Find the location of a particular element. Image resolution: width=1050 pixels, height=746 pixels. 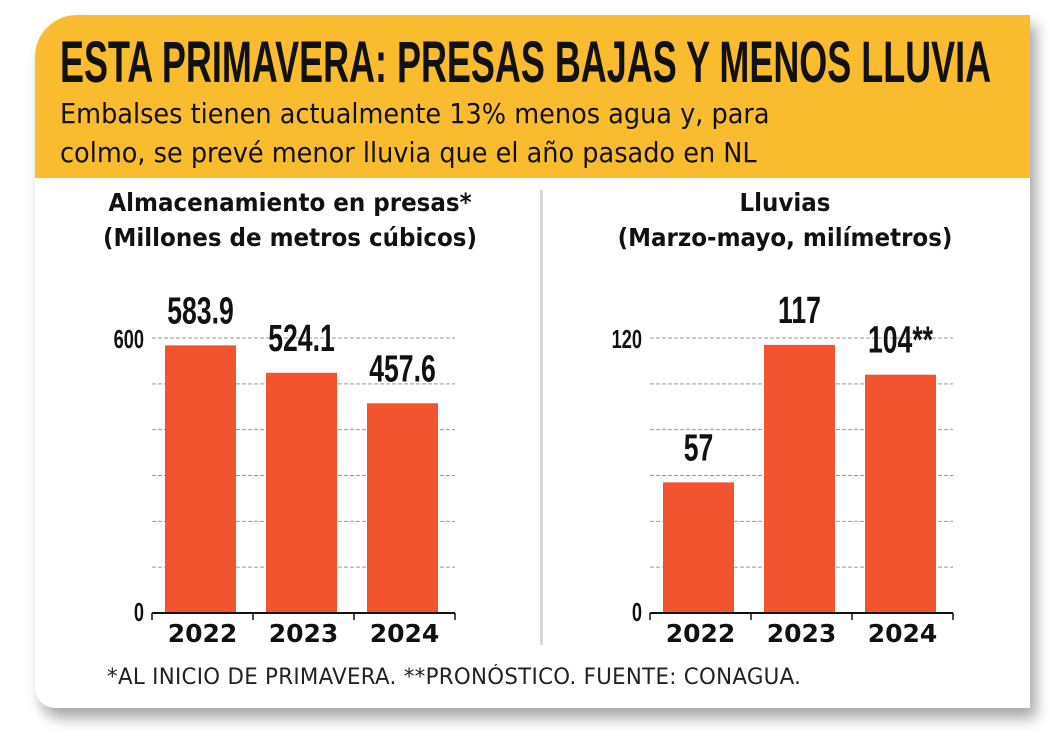

storage-x-tick-label: 2024 is located at coordinates (405, 633).